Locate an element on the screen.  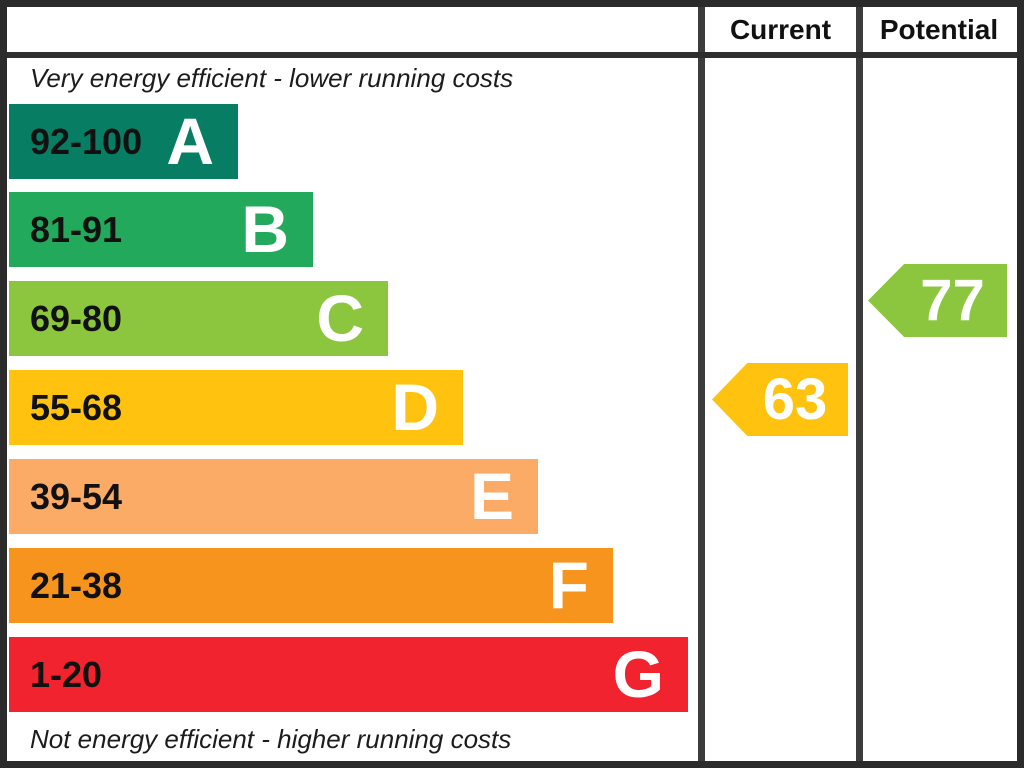
band-a-letter: A is located at coordinates (190, 141).